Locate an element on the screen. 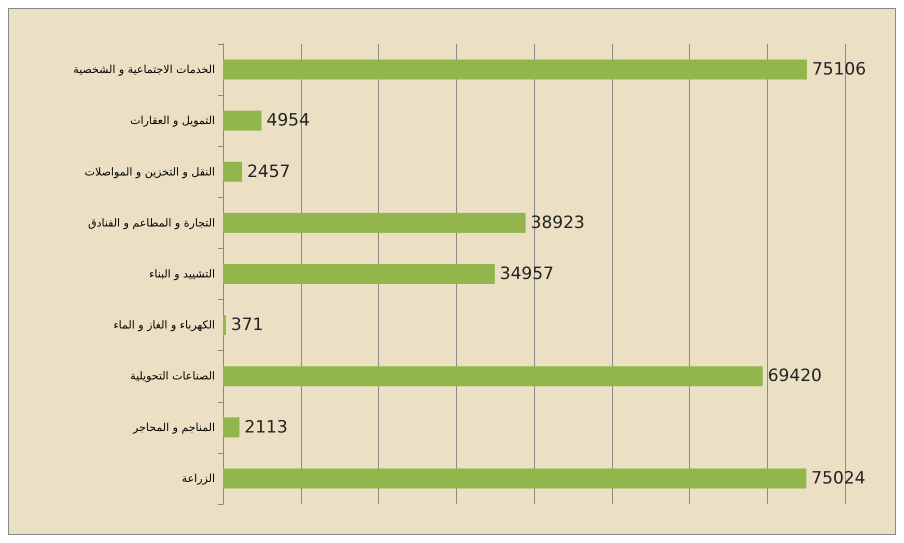 The image size is (904, 543). y-tick-label: التشييد و البناء is located at coordinates (182, 274).